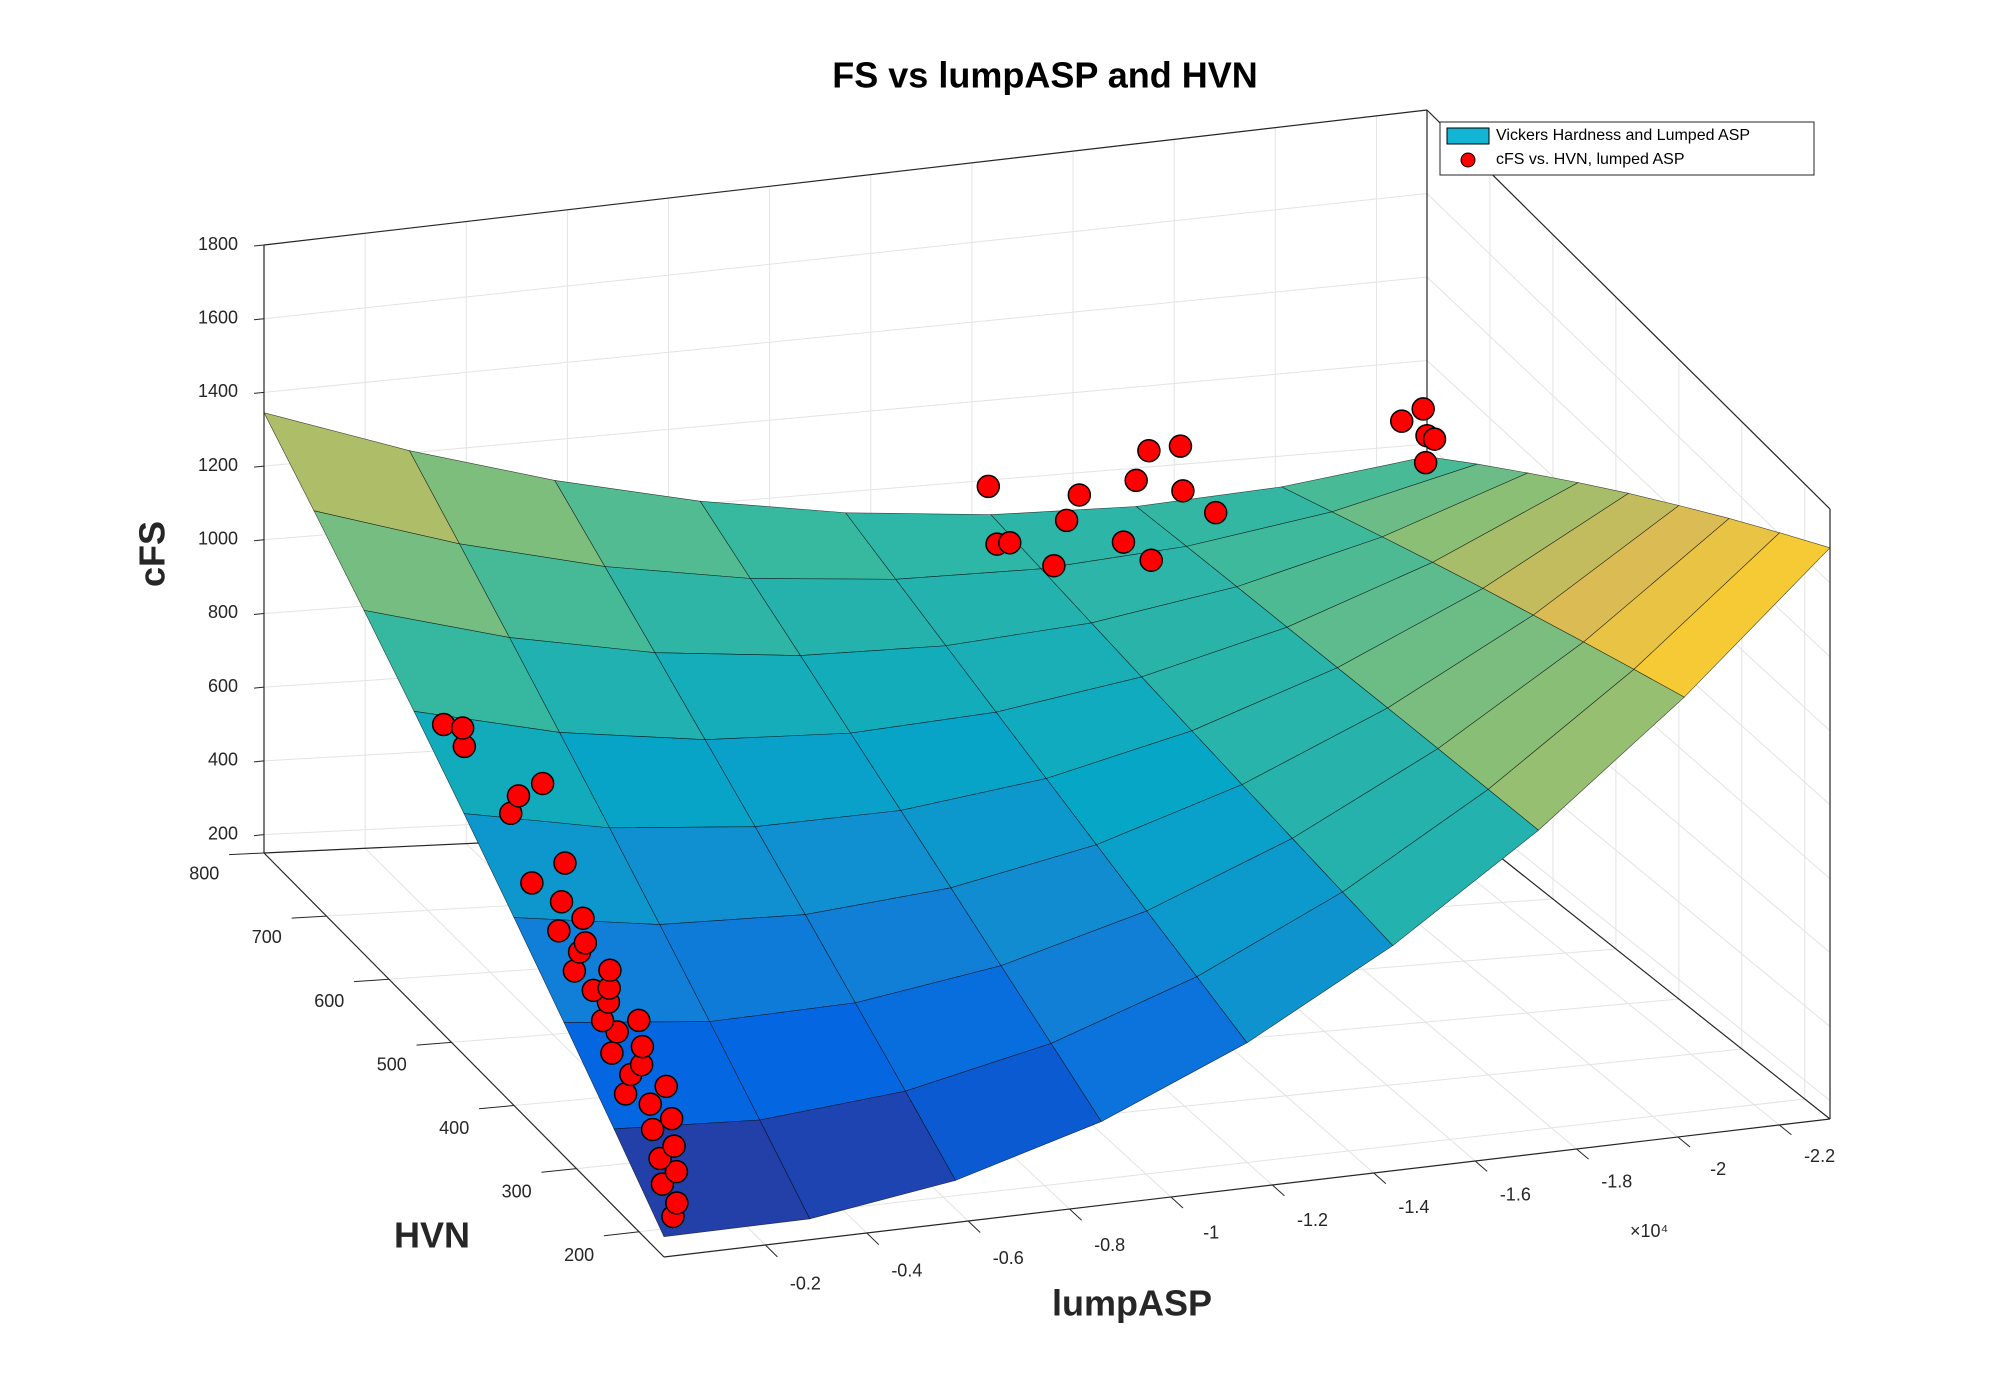 This screenshot has width=2000, height=1400. Describe the element at coordinates (1413, 1207) in the screenshot. I see `x-tick-label: -1.4` at that location.